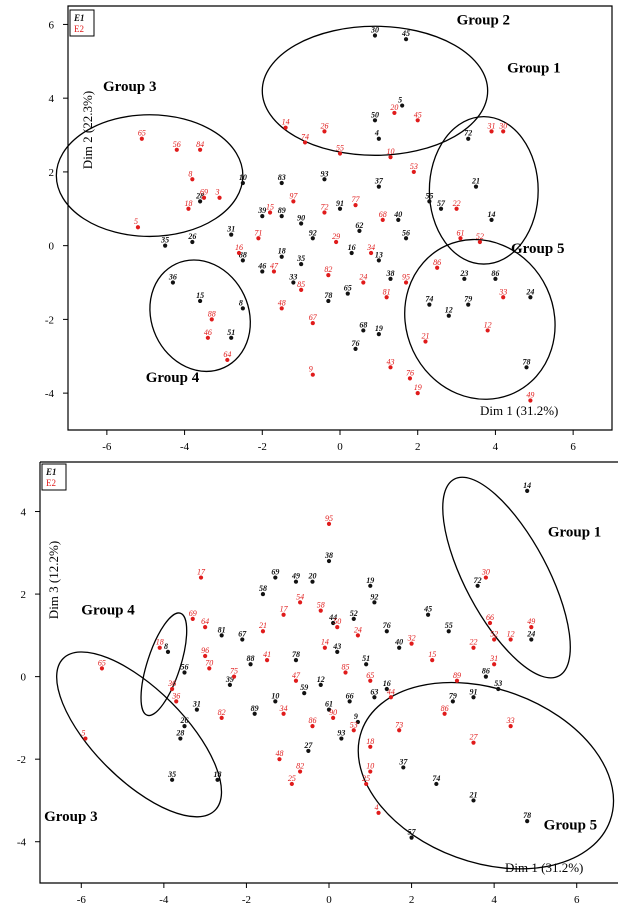  I want to click on point-label: 30, so click(502, 125).